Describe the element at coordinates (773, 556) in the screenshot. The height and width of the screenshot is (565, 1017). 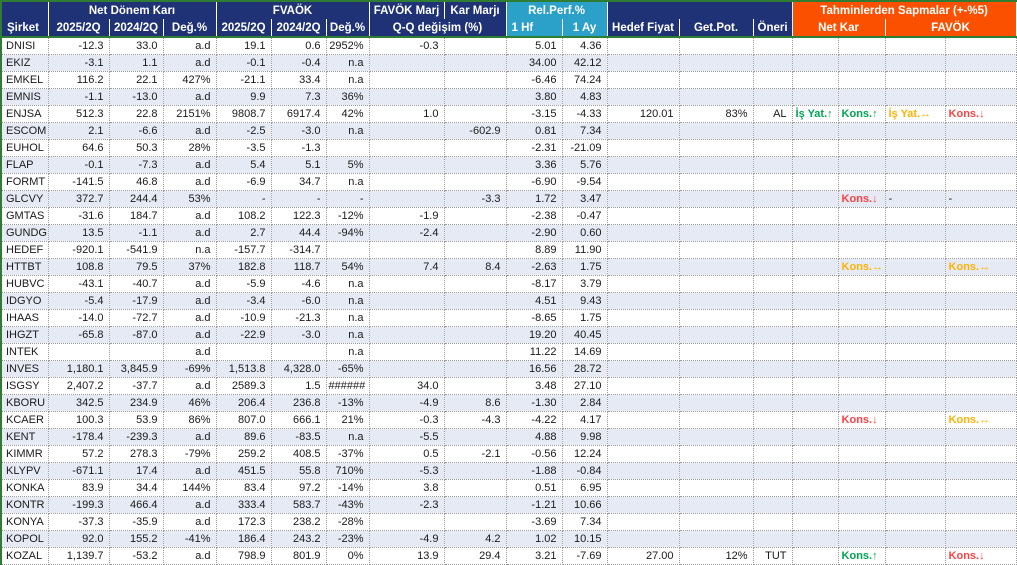
I see `value-cell: TUT` at that location.